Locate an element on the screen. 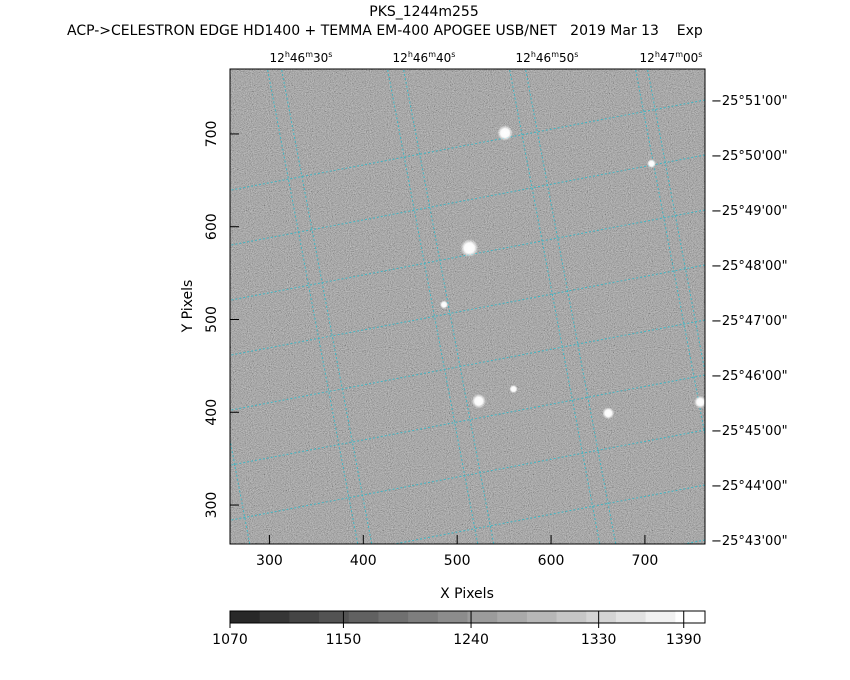 This screenshot has width=850, height=680. colorbar-tick-label: 1150 is located at coordinates (344, 640).